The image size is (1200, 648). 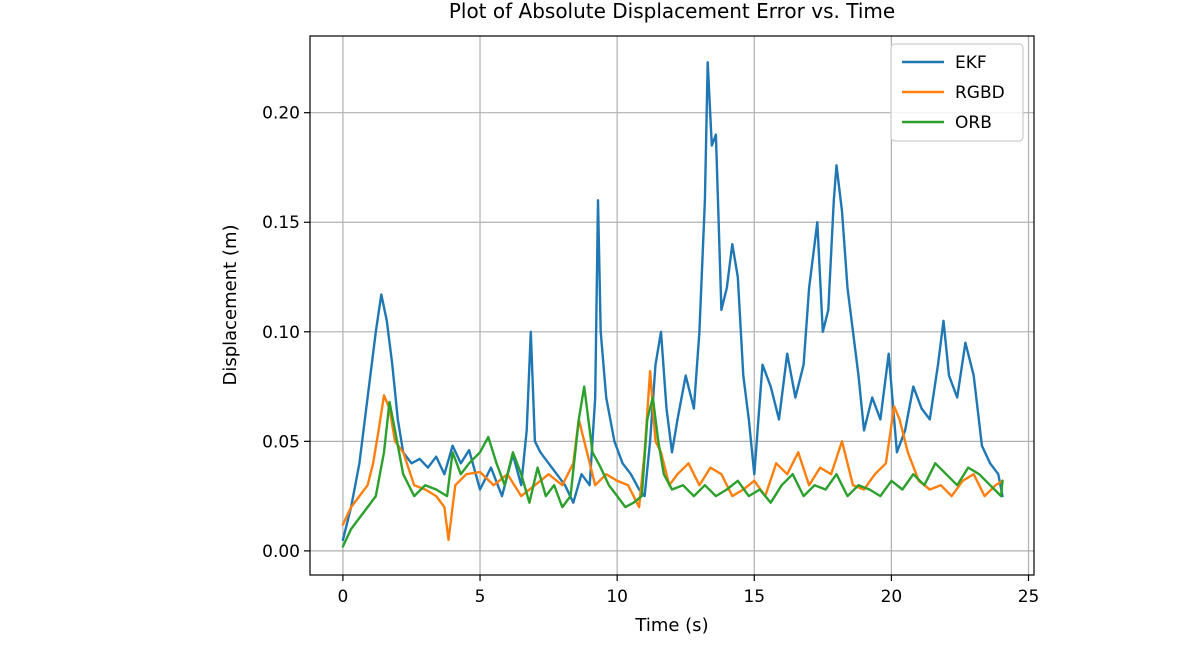 I want to click on legend-items: EKF RGBD ORB, so click(x=953, y=93).